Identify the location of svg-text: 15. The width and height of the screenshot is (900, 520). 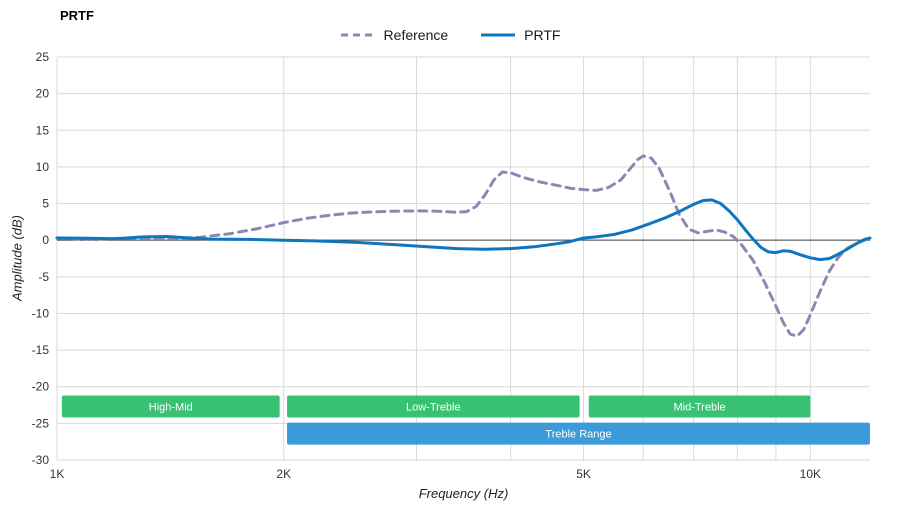
(43, 130).